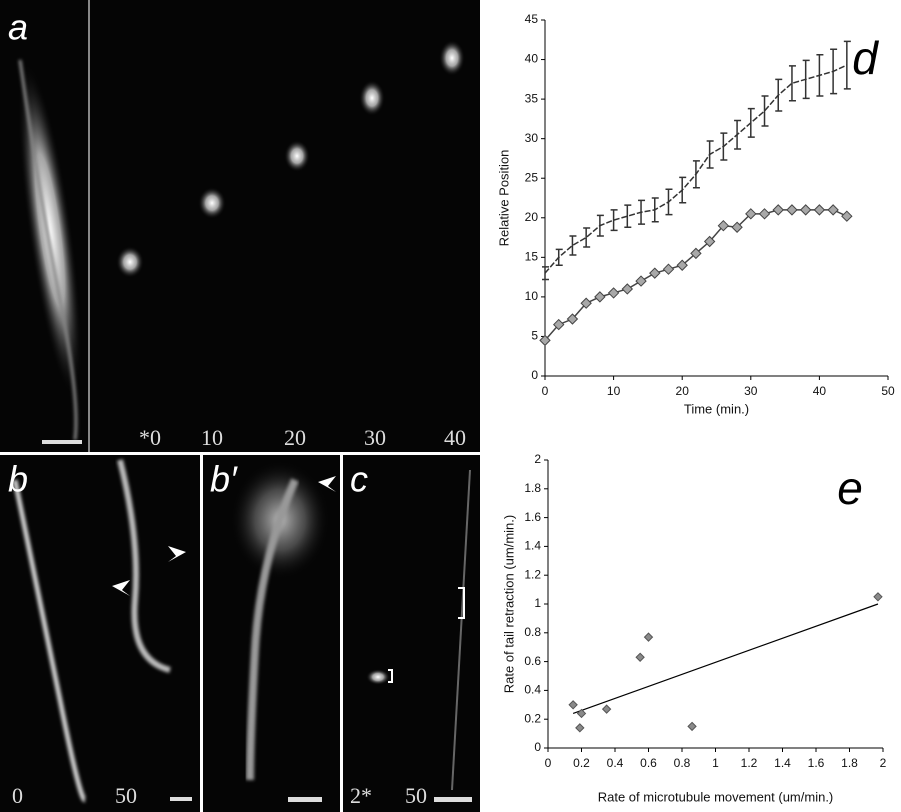 The width and height of the screenshot is (901, 812). What do you see at coordinates (375, 437) in the screenshot?
I see `time-label: 30` at bounding box center [375, 437].